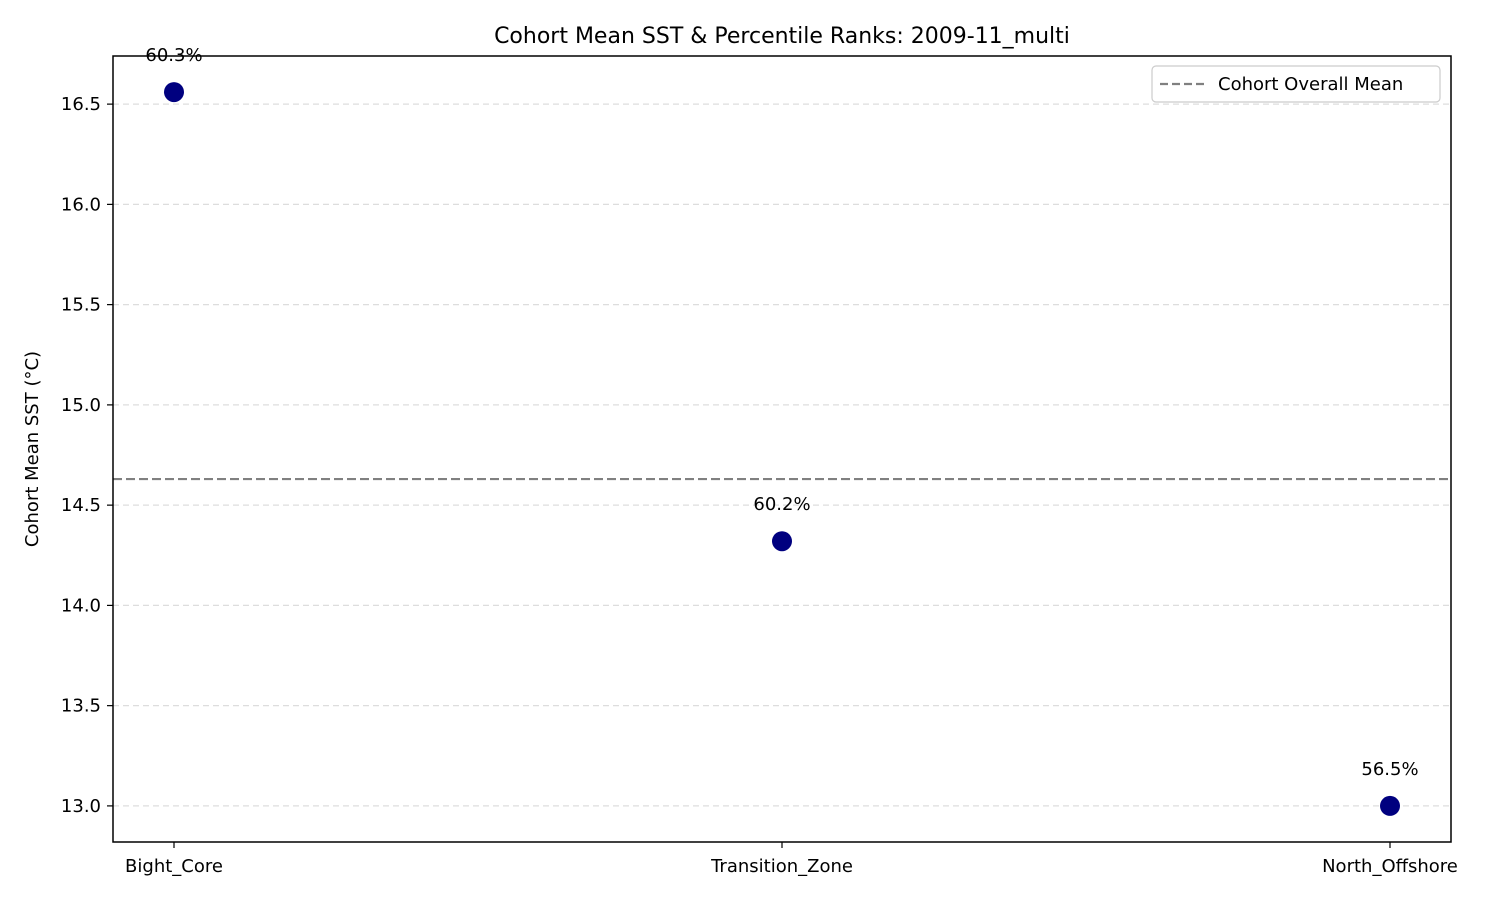  What do you see at coordinates (1310, 84) in the screenshot?
I see `legend-label: Cohort Overall Mean` at bounding box center [1310, 84].